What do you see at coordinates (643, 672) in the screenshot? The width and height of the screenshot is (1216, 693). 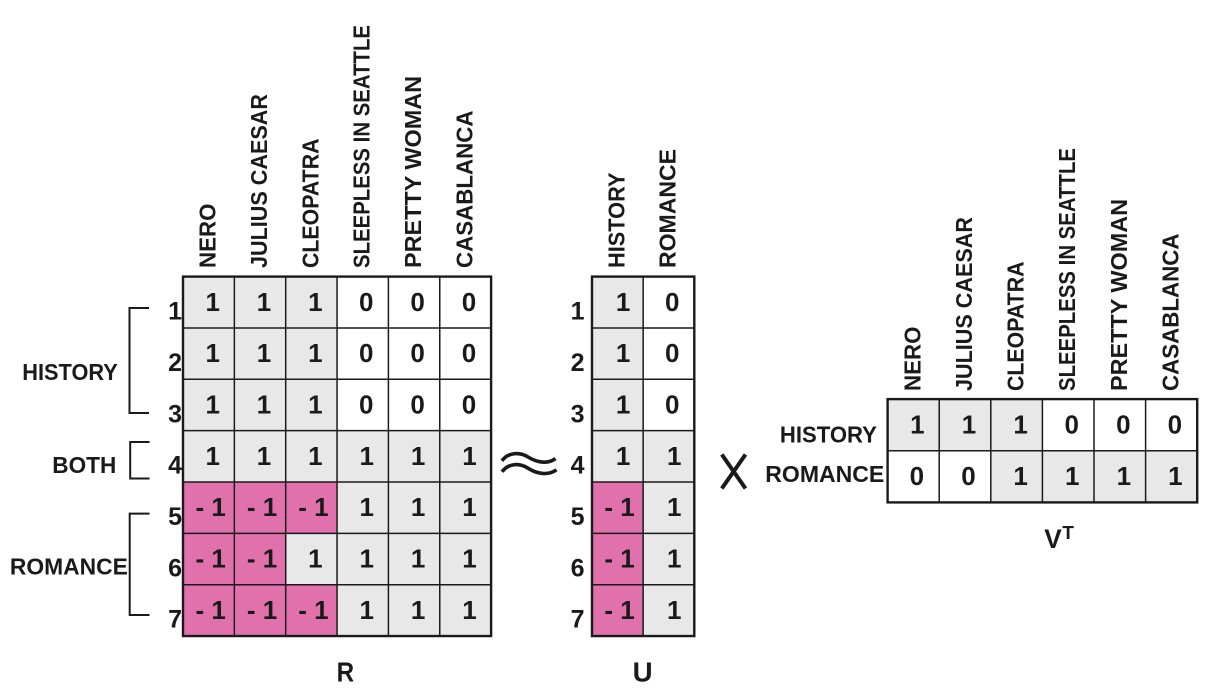 I see `svg-text: U` at bounding box center [643, 672].